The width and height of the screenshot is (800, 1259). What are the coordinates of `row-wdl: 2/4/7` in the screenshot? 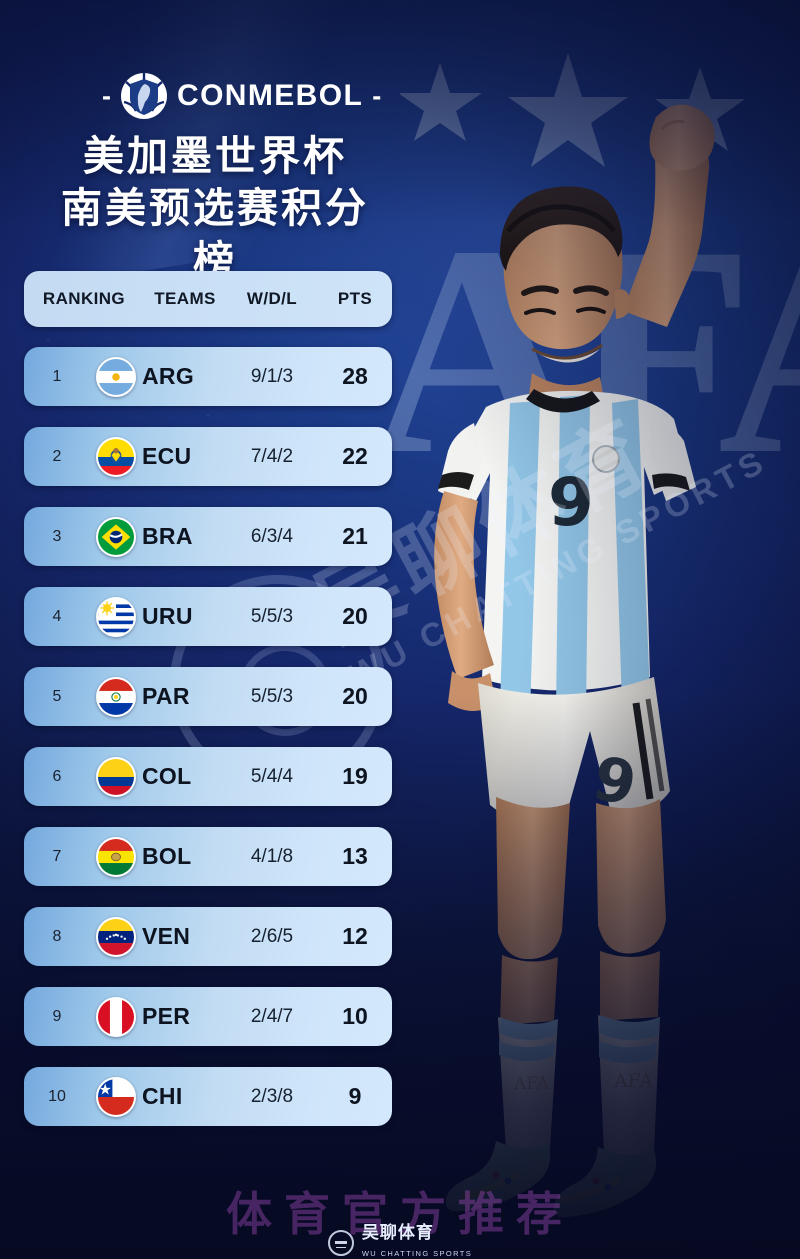 It's located at (272, 1016).